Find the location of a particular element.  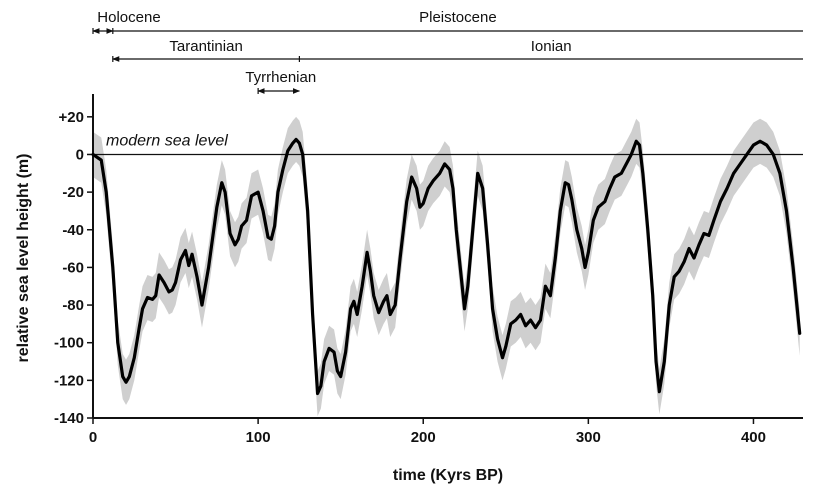

period-label: Tyrrhenian is located at coordinates (280, 77).